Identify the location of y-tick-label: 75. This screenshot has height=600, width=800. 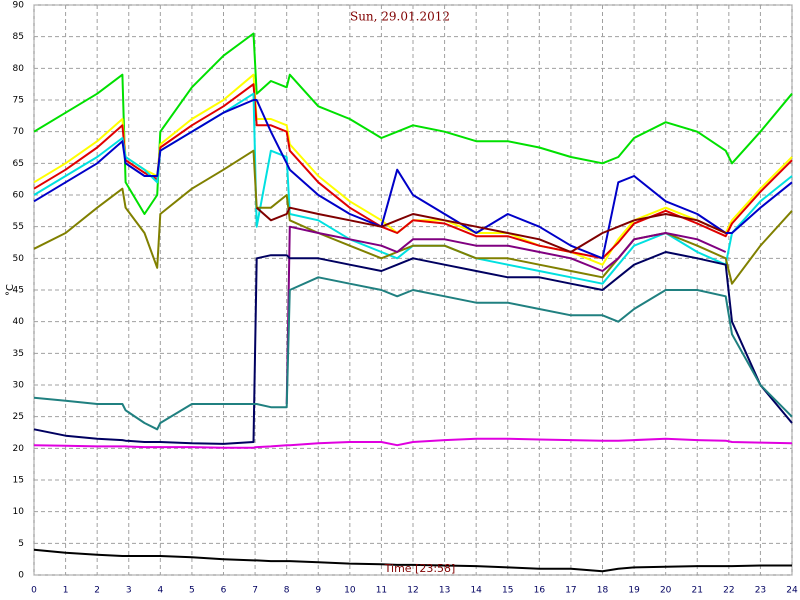
(18, 101).